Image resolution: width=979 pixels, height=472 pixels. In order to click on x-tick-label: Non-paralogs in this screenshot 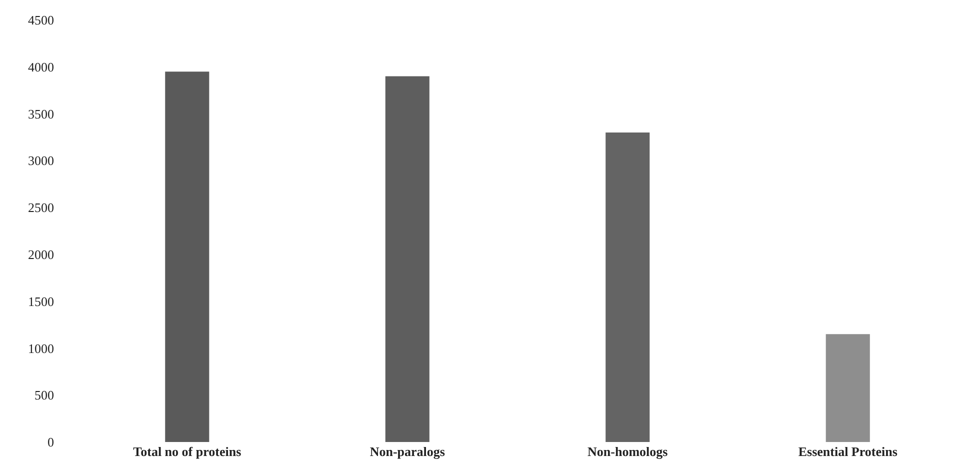, I will do `click(407, 451)`.